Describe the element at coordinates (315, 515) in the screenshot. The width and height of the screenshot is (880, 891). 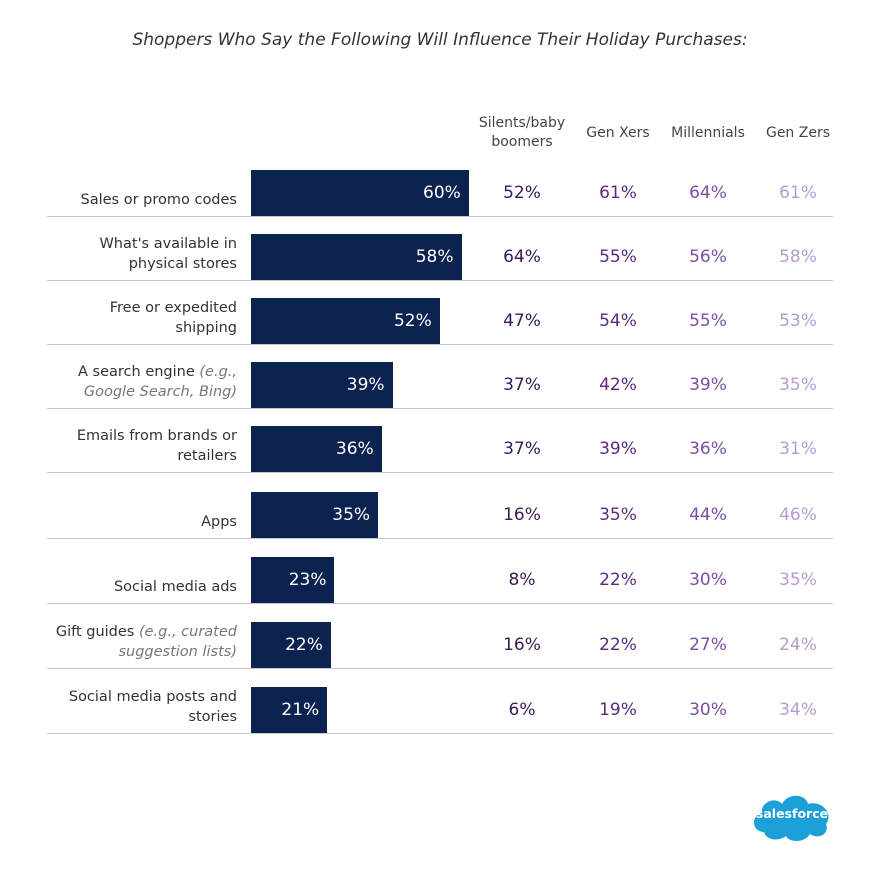
I see `bar: 35%` at that location.